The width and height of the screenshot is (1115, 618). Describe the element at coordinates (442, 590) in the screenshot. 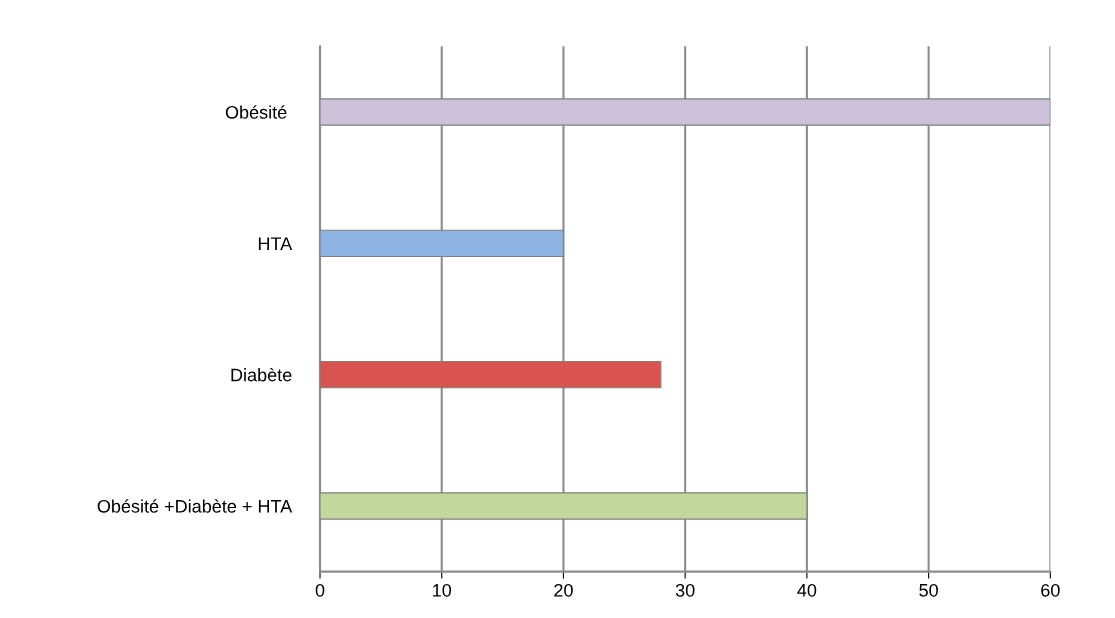

I see `x-tick-label: 10` at that location.